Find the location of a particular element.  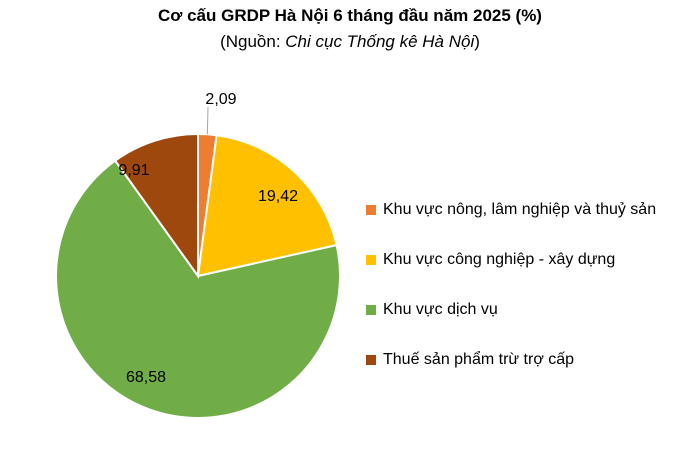

legend-label: Thuế sản phẩm trừ trợ cấp is located at coordinates (479, 359).